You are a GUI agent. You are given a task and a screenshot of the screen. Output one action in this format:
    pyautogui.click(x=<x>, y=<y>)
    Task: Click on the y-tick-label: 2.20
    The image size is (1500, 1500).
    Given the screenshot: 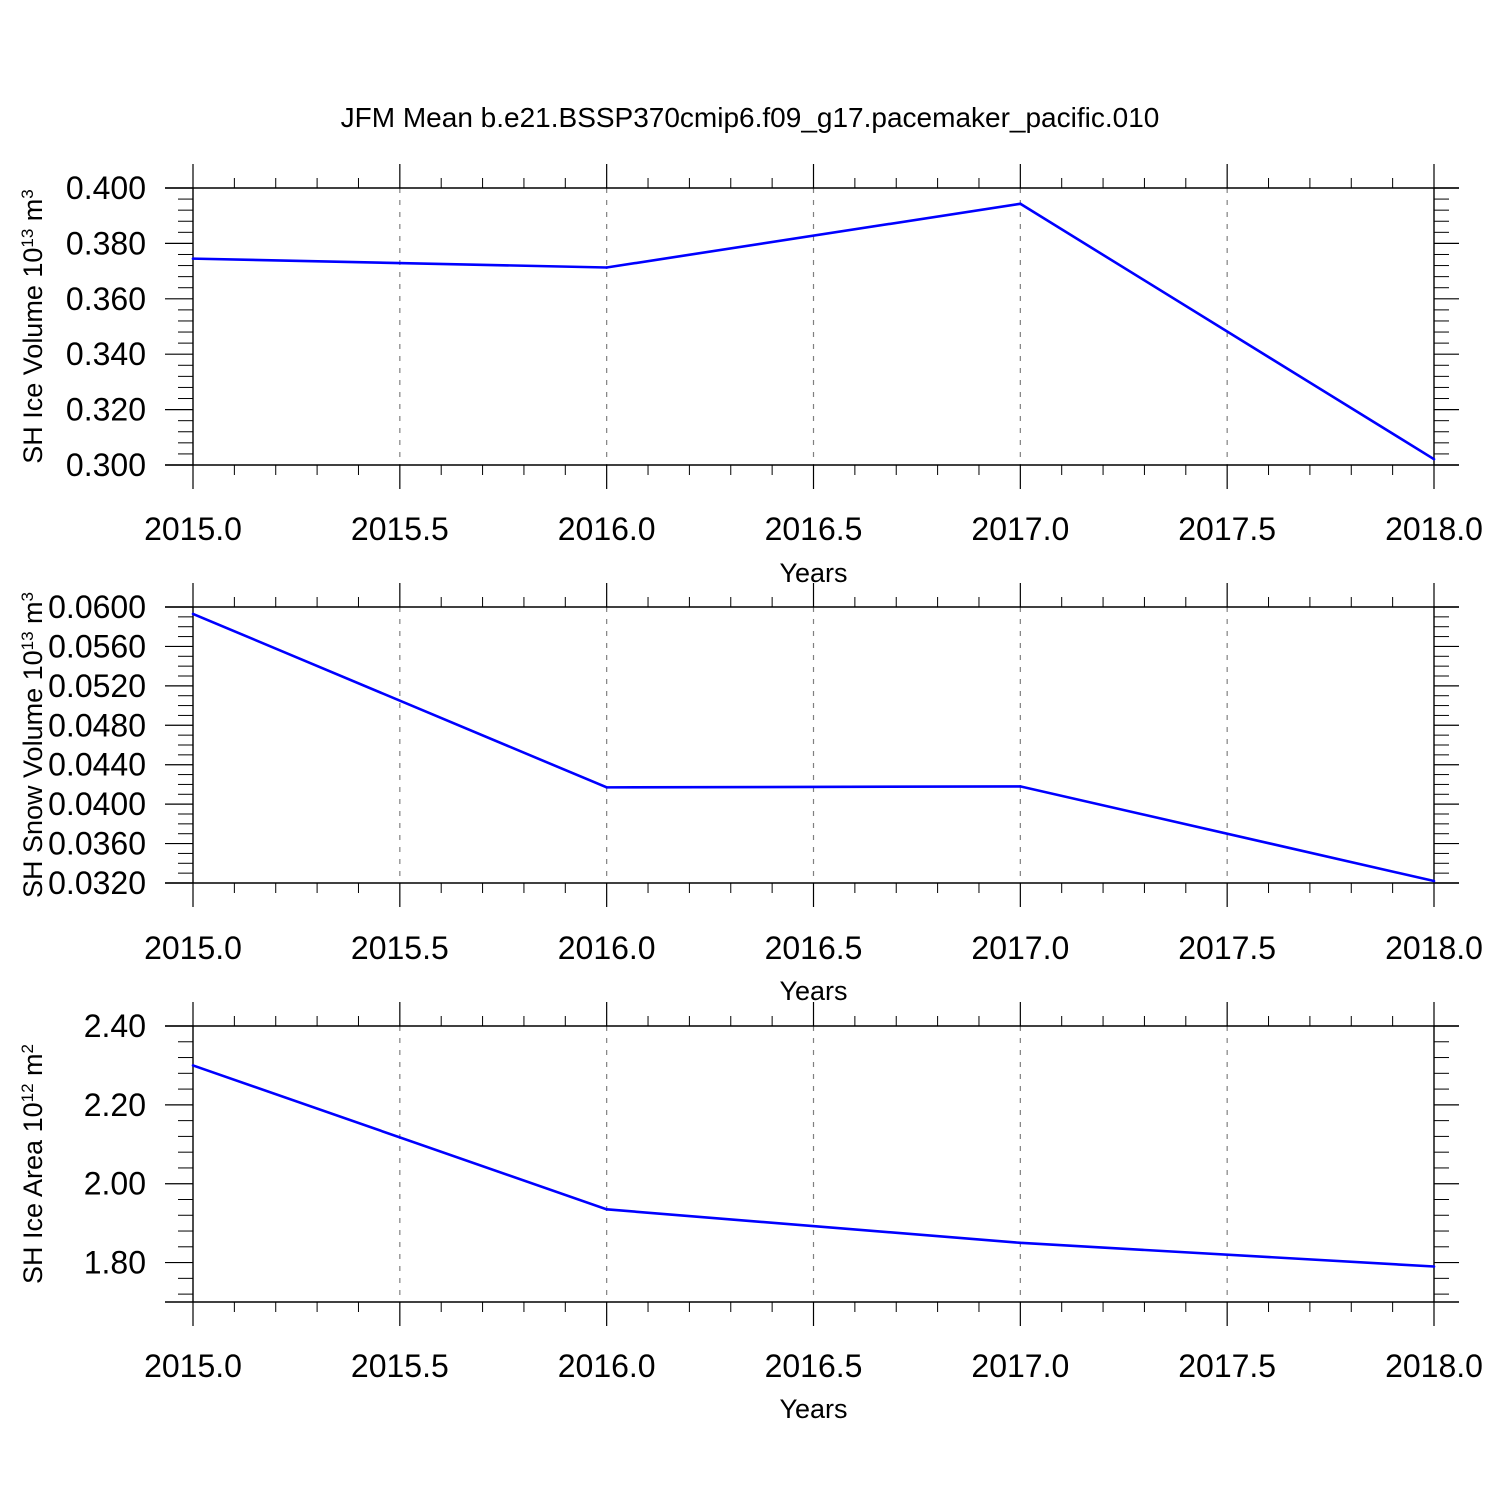 What is the action you would take?
    pyautogui.click(x=115, y=1105)
    